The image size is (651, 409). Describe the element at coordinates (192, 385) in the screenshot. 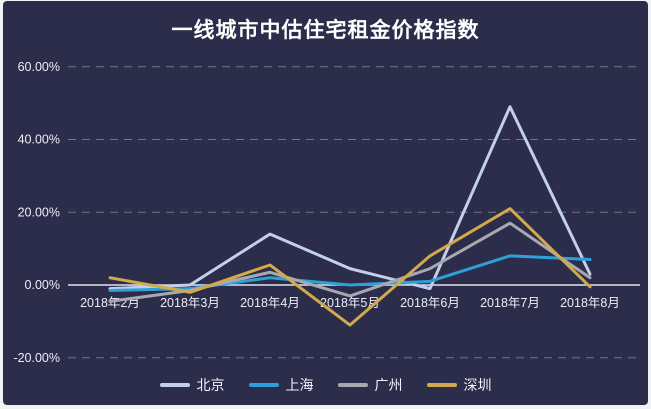

I see `legend-item-beijing: 北京` at that location.